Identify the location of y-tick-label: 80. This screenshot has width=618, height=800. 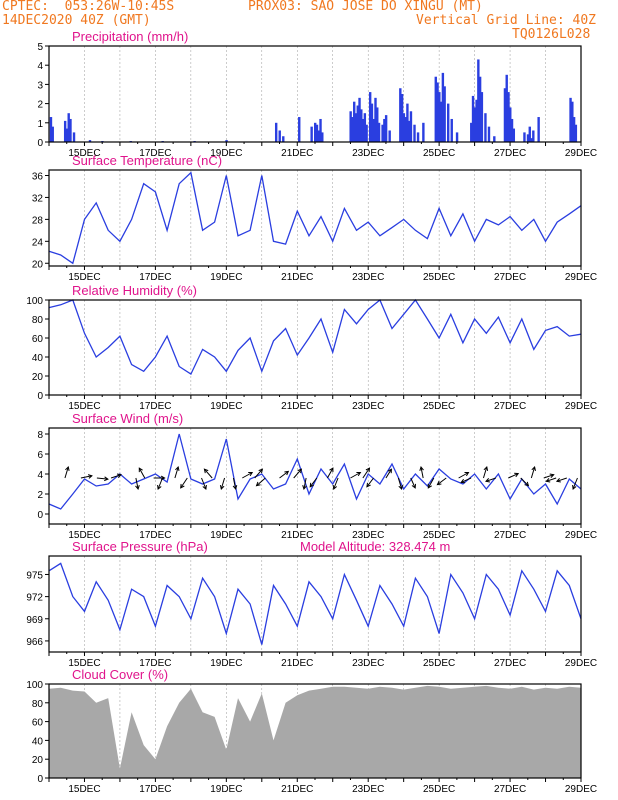
(38, 320).